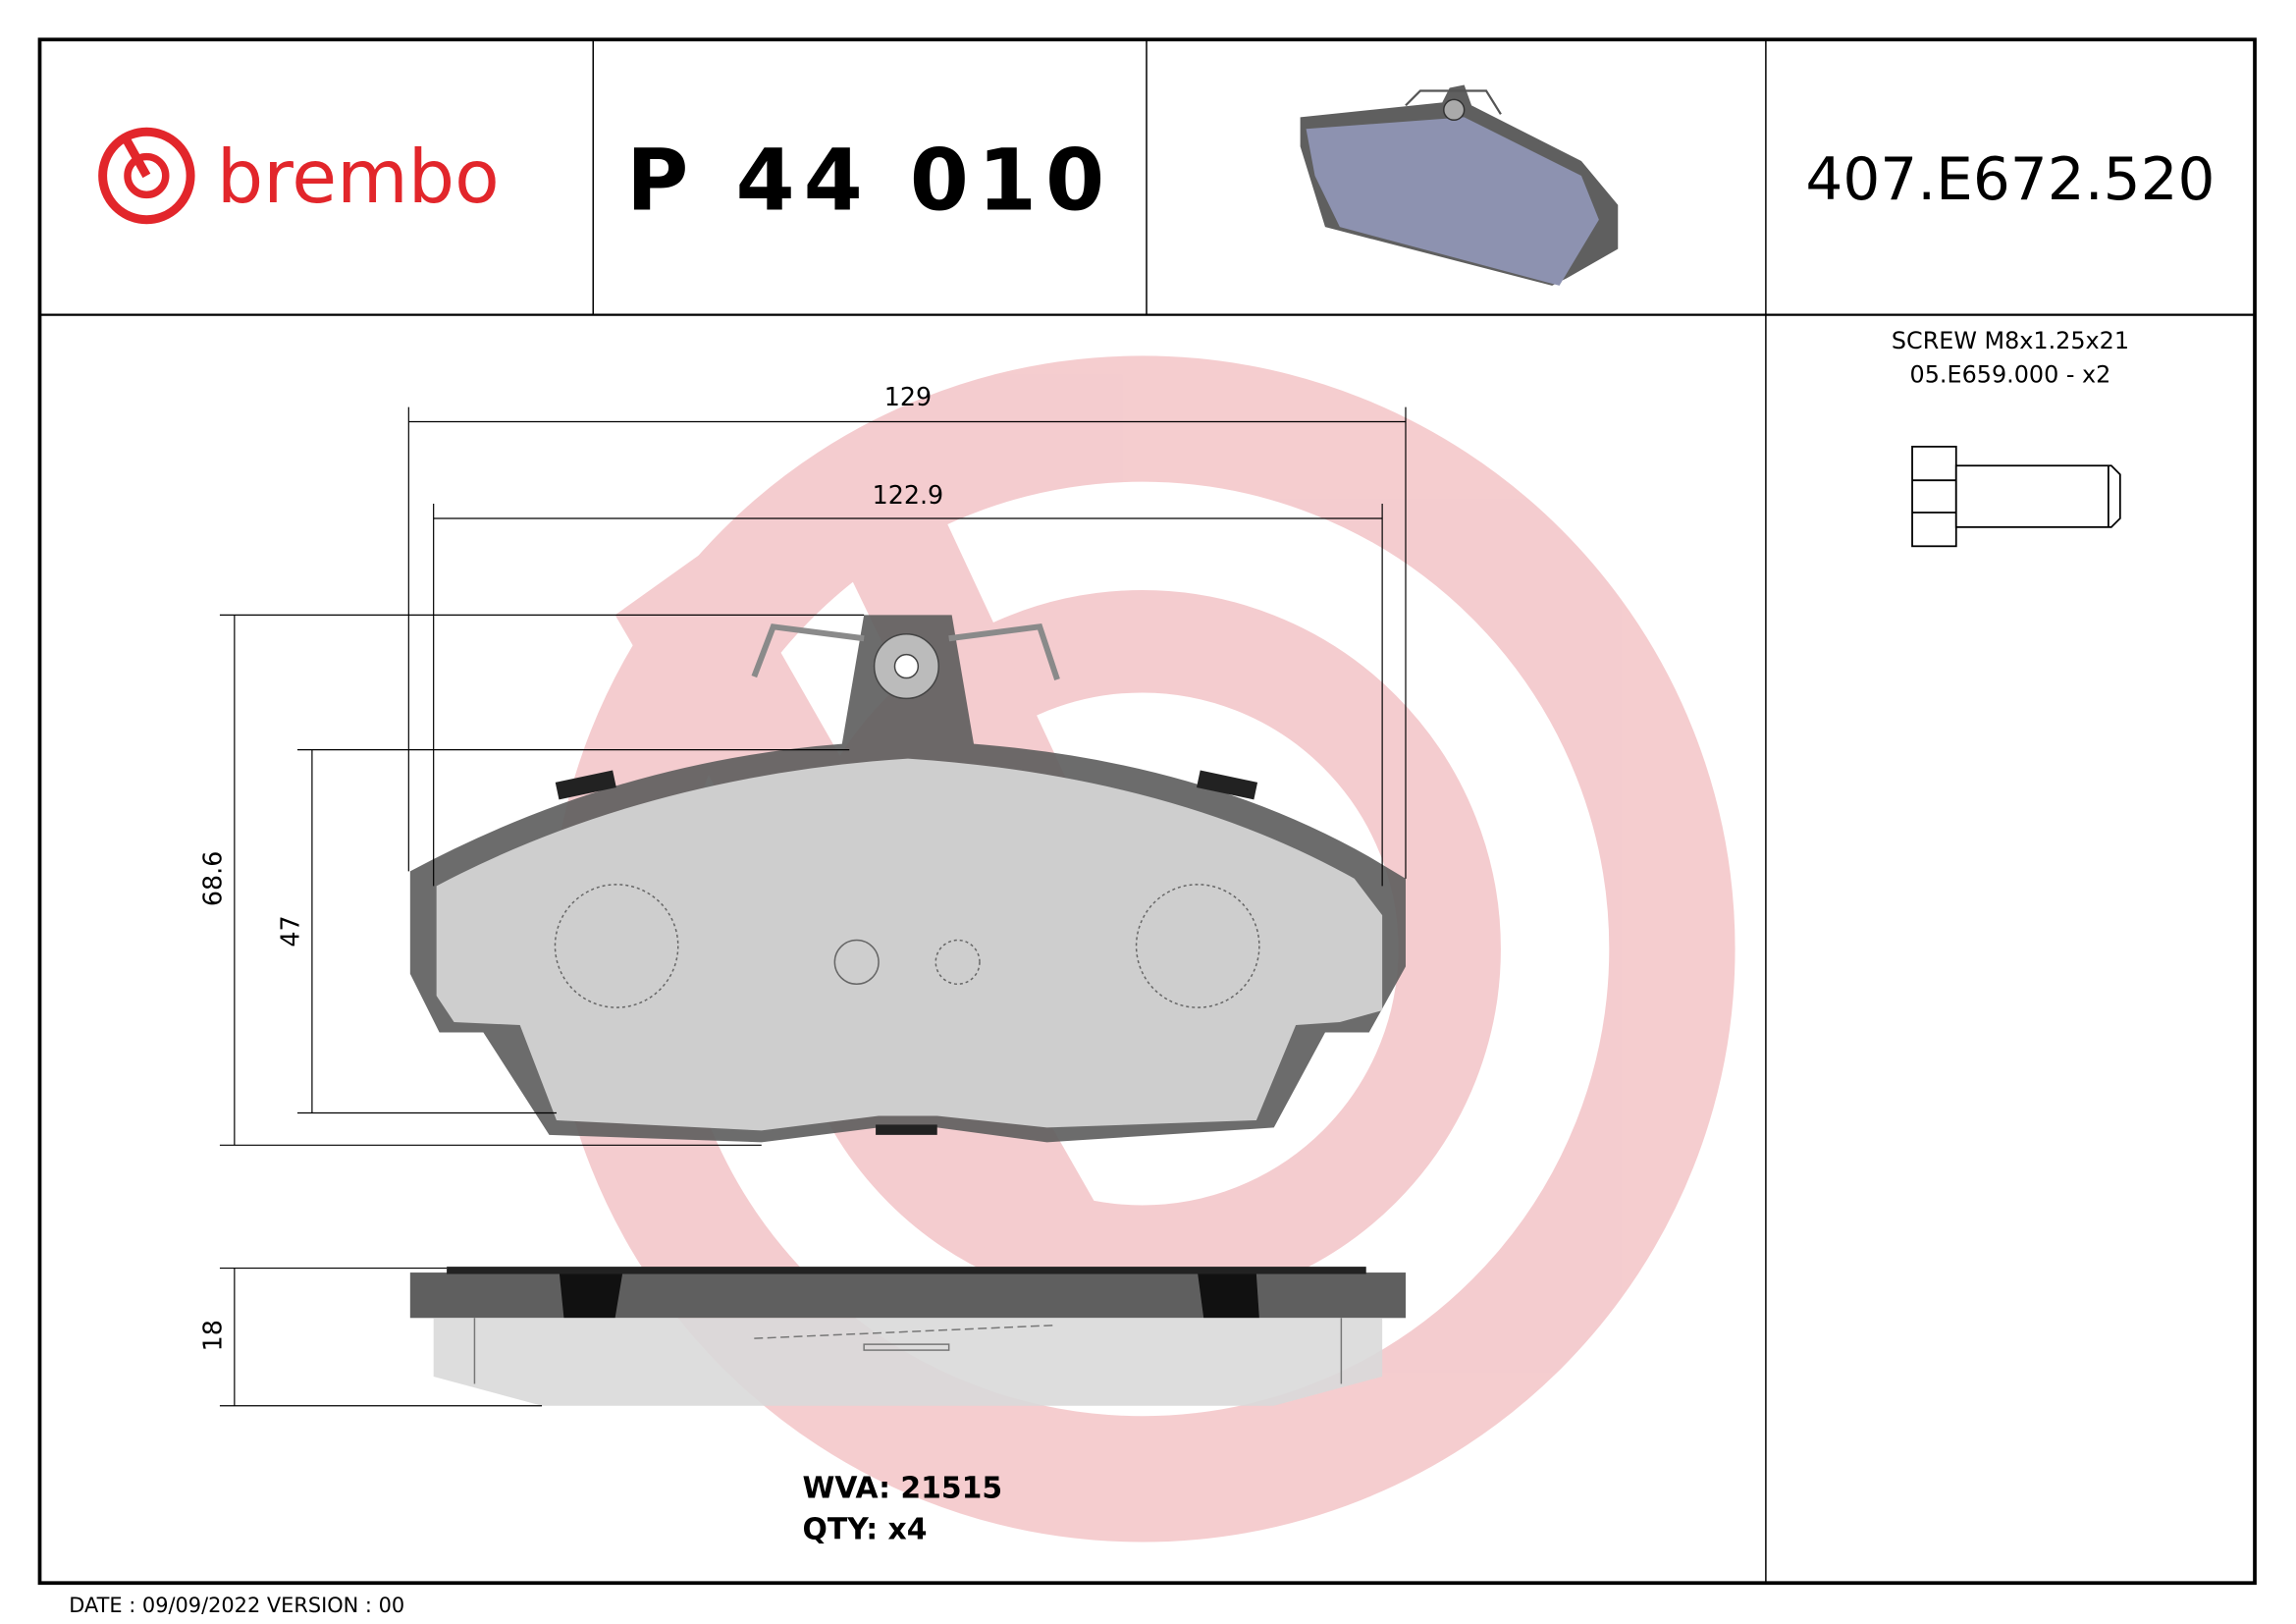 This screenshot has width=2296, height=1624. I want to click on brembo-logo: brembo, so click(299, 176).